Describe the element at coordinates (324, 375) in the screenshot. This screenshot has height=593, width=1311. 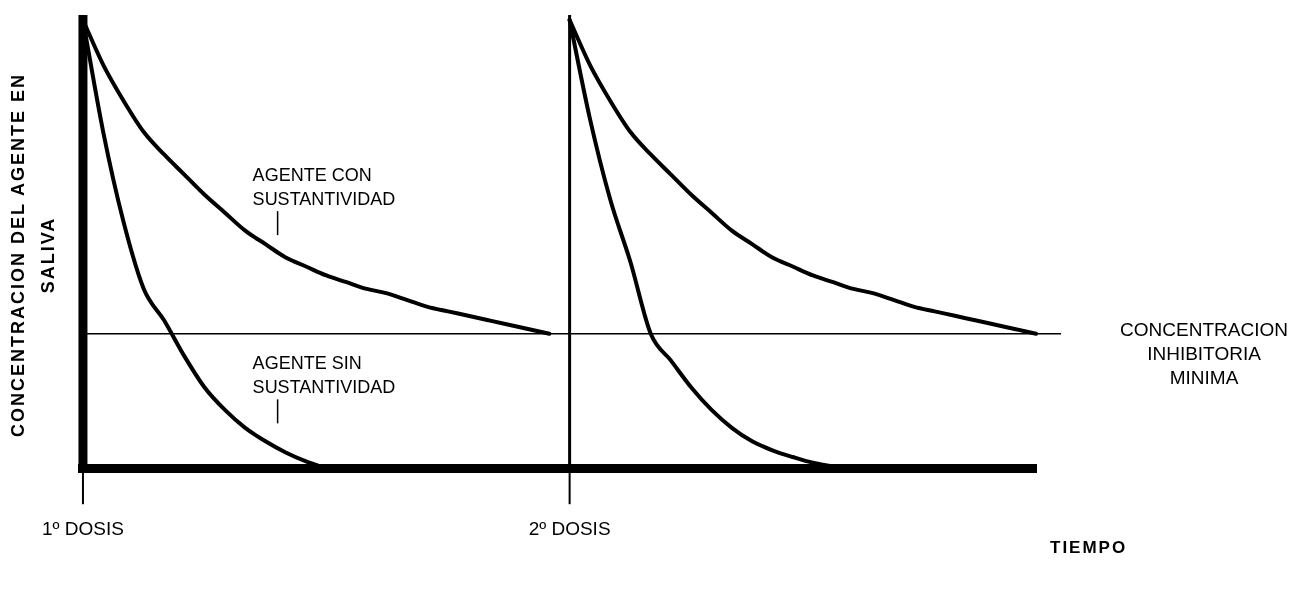
I see `annotation: AGENTE SIN SUSTANTIVIDAD` at that location.